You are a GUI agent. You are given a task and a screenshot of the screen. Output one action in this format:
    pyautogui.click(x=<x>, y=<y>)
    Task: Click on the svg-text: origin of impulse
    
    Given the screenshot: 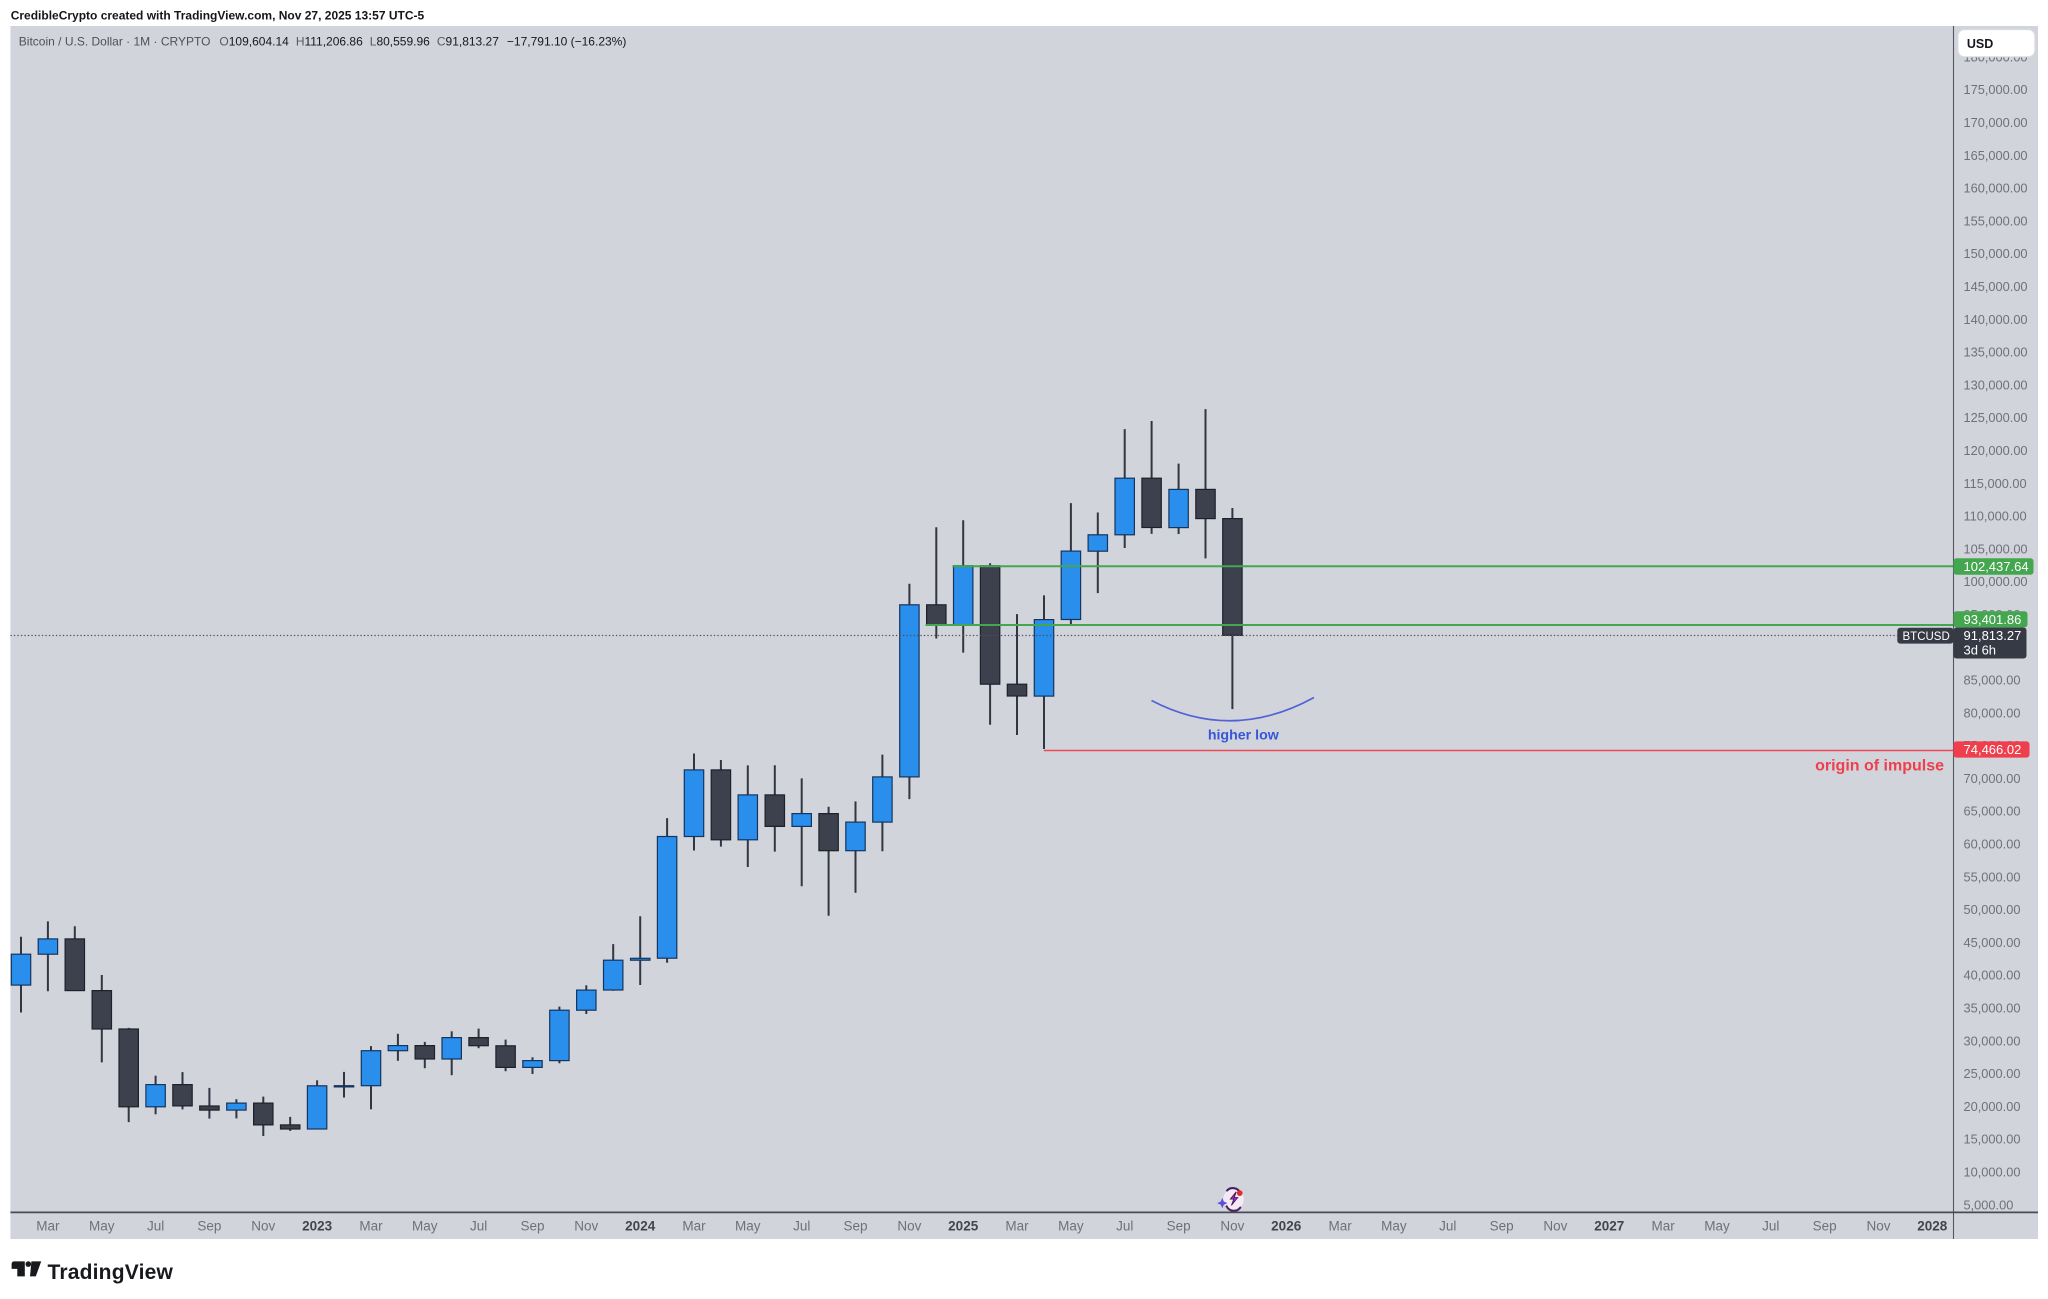 What is the action you would take?
    pyautogui.click(x=1879, y=766)
    